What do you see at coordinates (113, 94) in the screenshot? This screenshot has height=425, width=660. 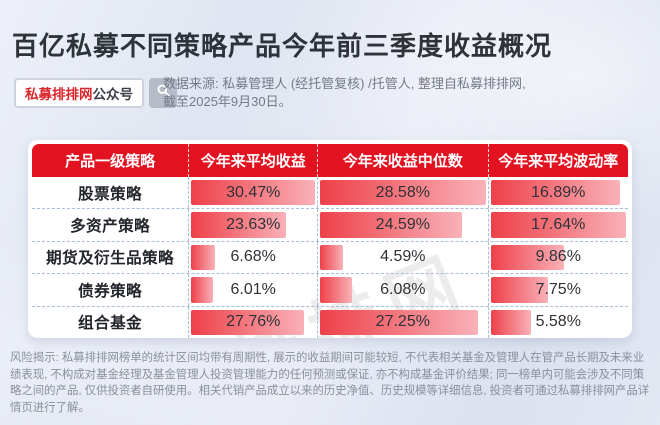 I see `brand-suffix: 公众号` at bounding box center [113, 94].